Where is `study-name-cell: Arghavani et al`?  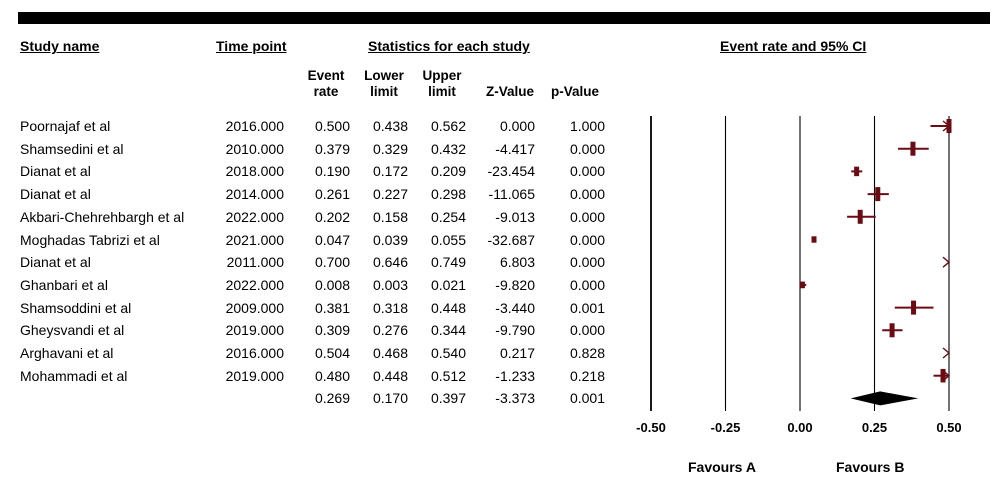
study-name-cell: Arghavani et al is located at coordinates (67, 353).